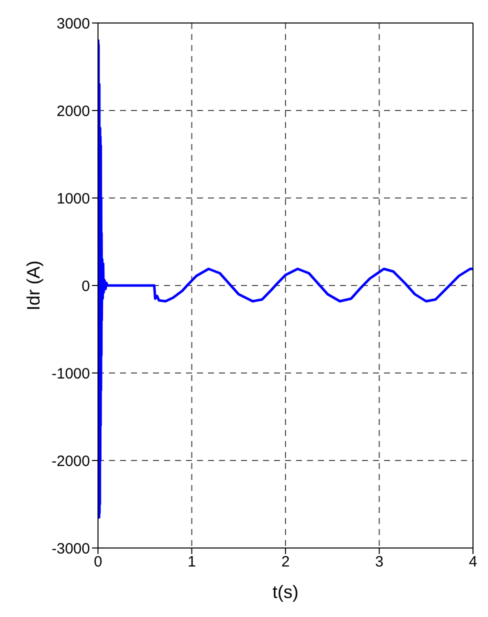 The width and height of the screenshot is (488, 617). I want to click on x-tick-label: 1, so click(192, 562).